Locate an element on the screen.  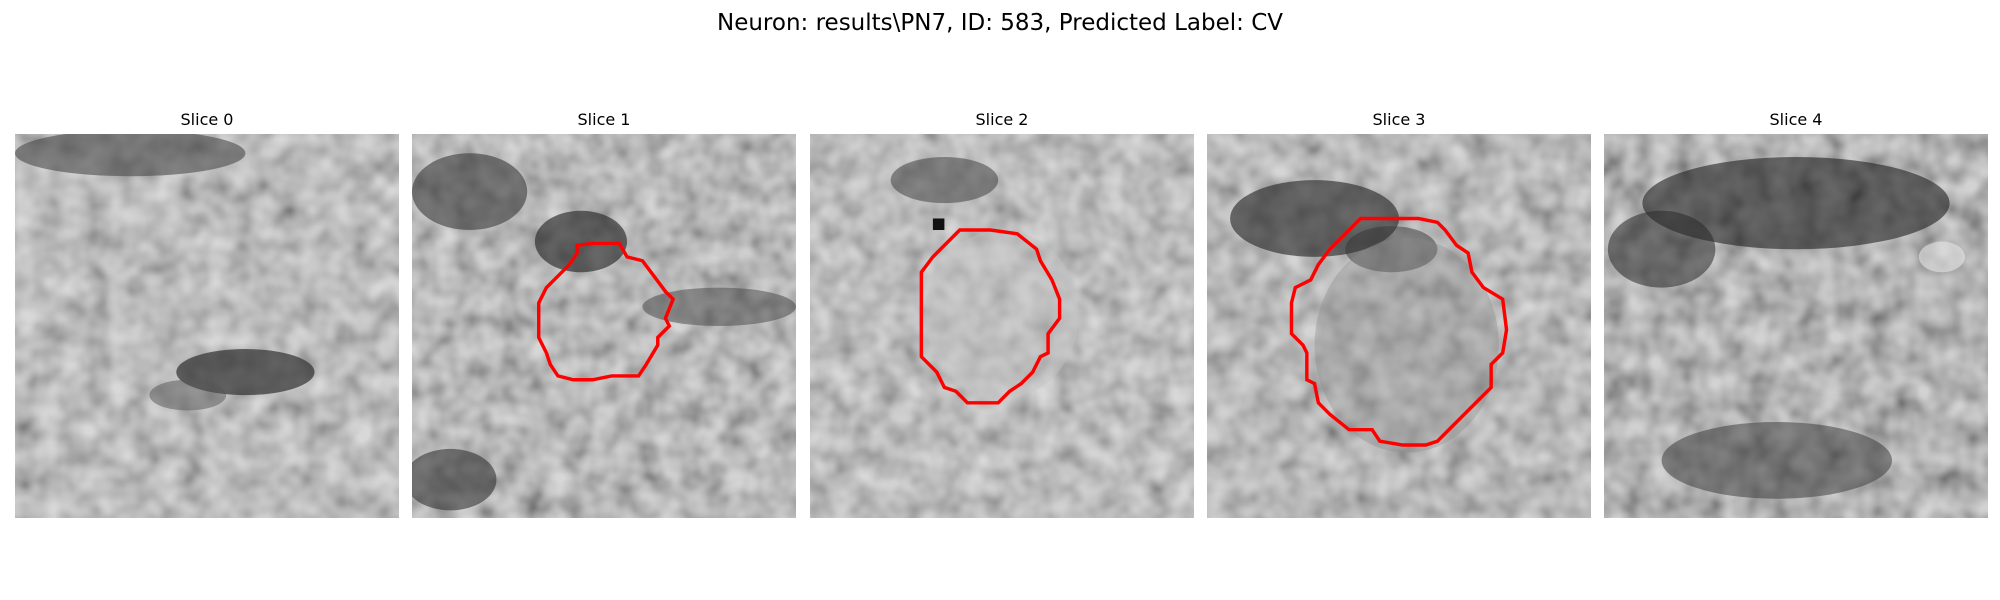
slice-panel-1: Slice 1 is located at coordinates (604, 314).